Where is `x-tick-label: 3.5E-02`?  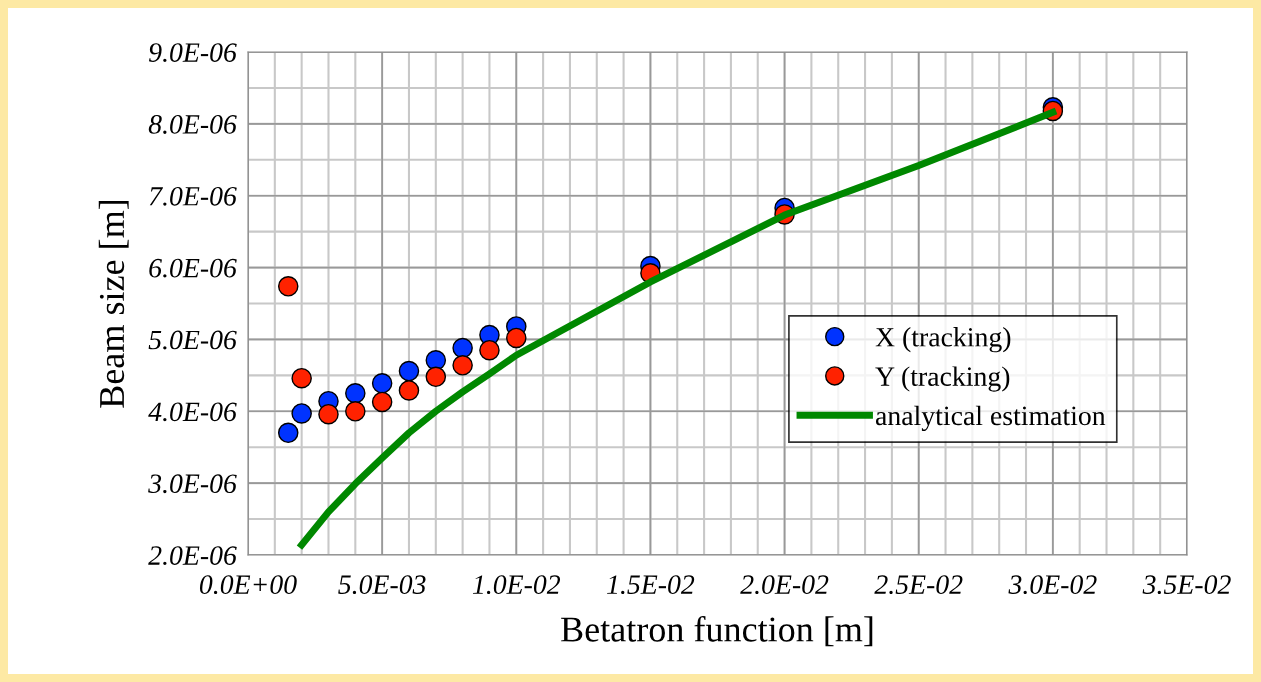
x-tick-label: 3.5E-02 is located at coordinates (1186, 585).